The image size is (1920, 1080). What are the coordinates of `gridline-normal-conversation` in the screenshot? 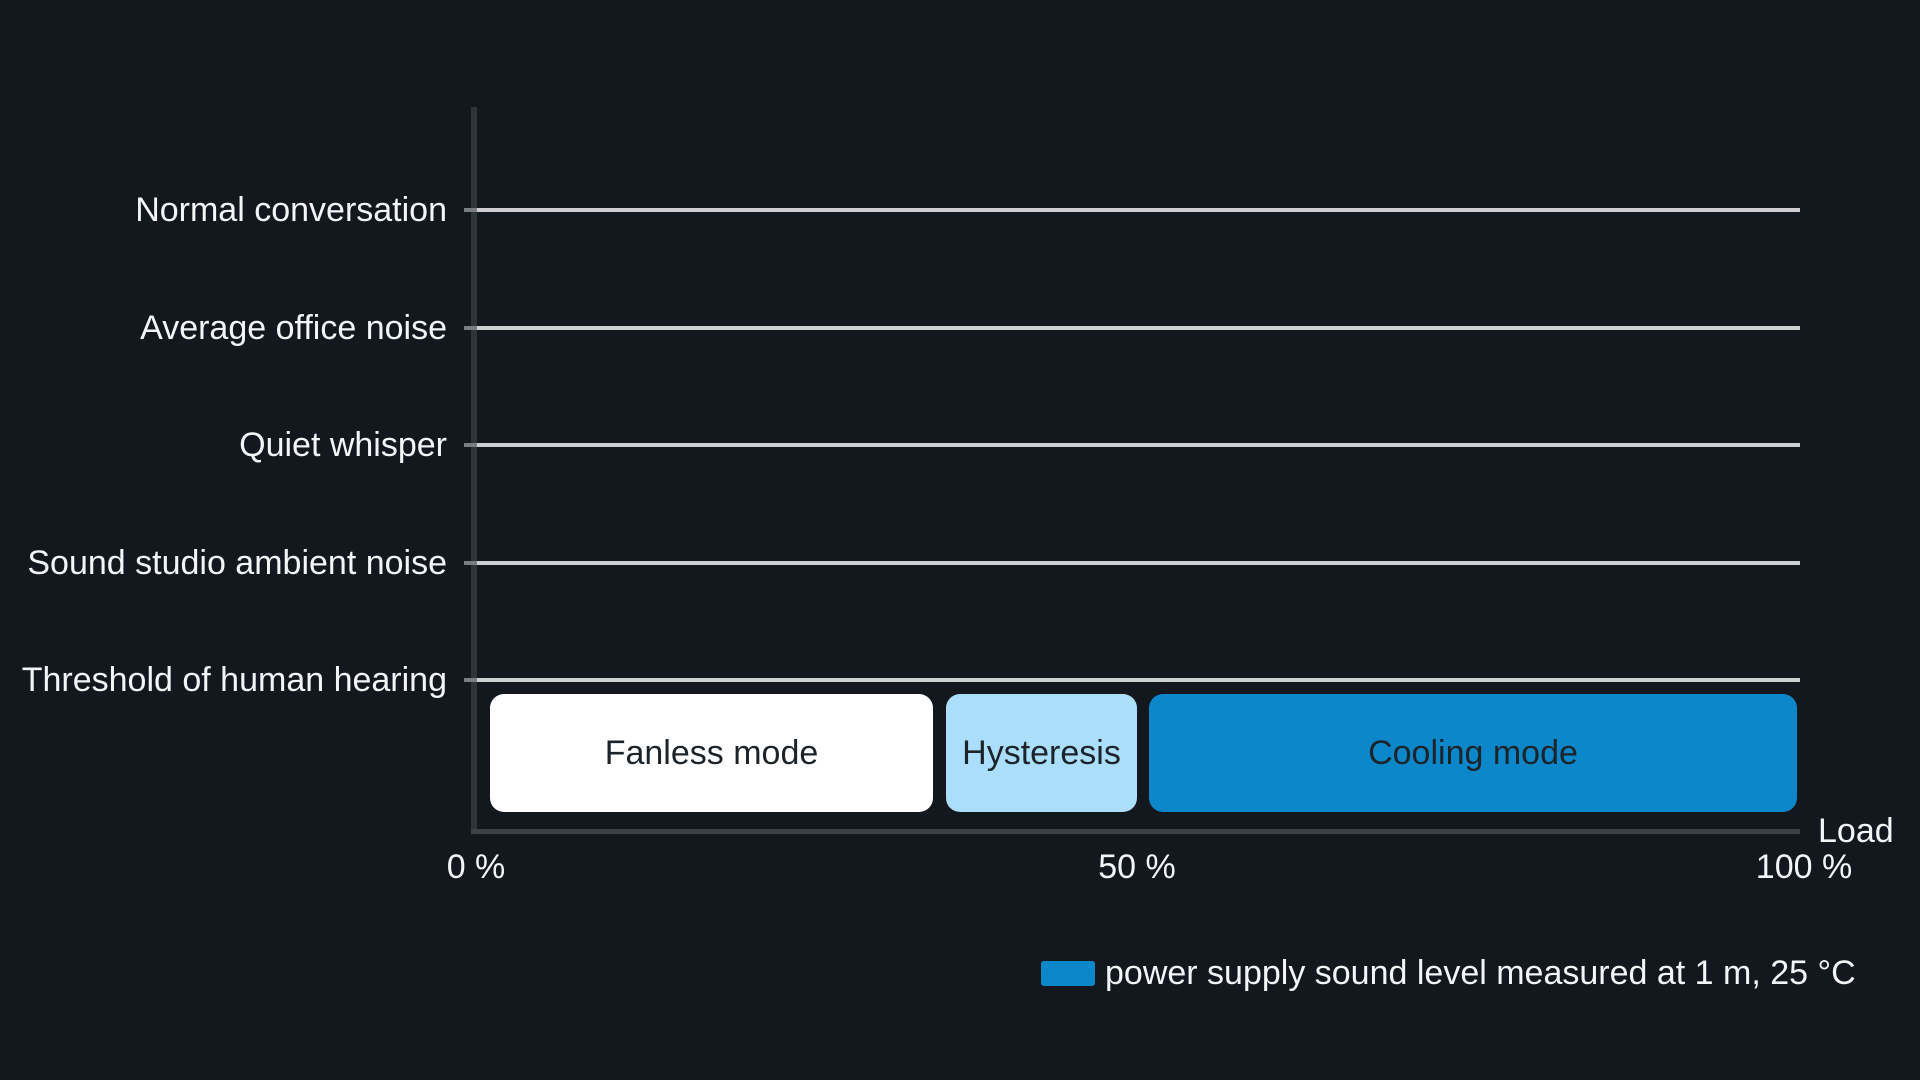 It's located at (1138, 210).